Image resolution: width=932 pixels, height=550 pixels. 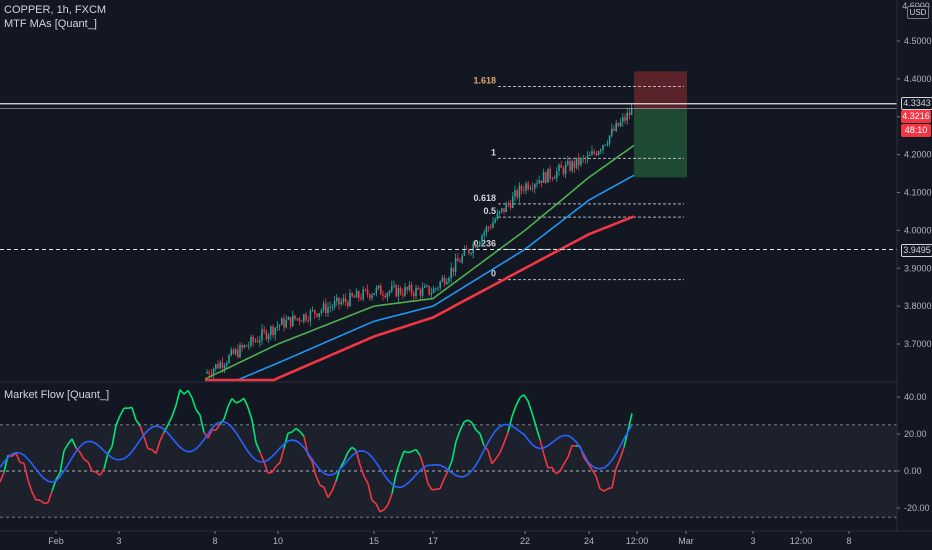 I want to click on indicator-legend-mas: MTF MAs [Quant_], so click(x=50, y=24).